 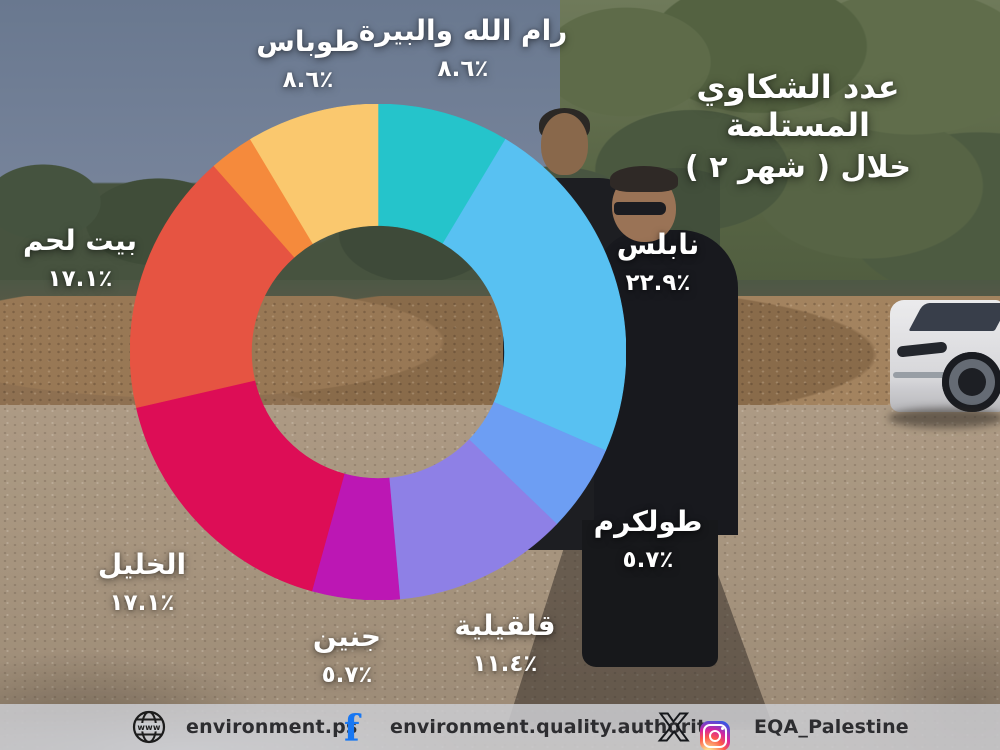 What do you see at coordinates (658, 283) in the screenshot?
I see `label-percent: ٢٢.٩٪` at bounding box center [658, 283].